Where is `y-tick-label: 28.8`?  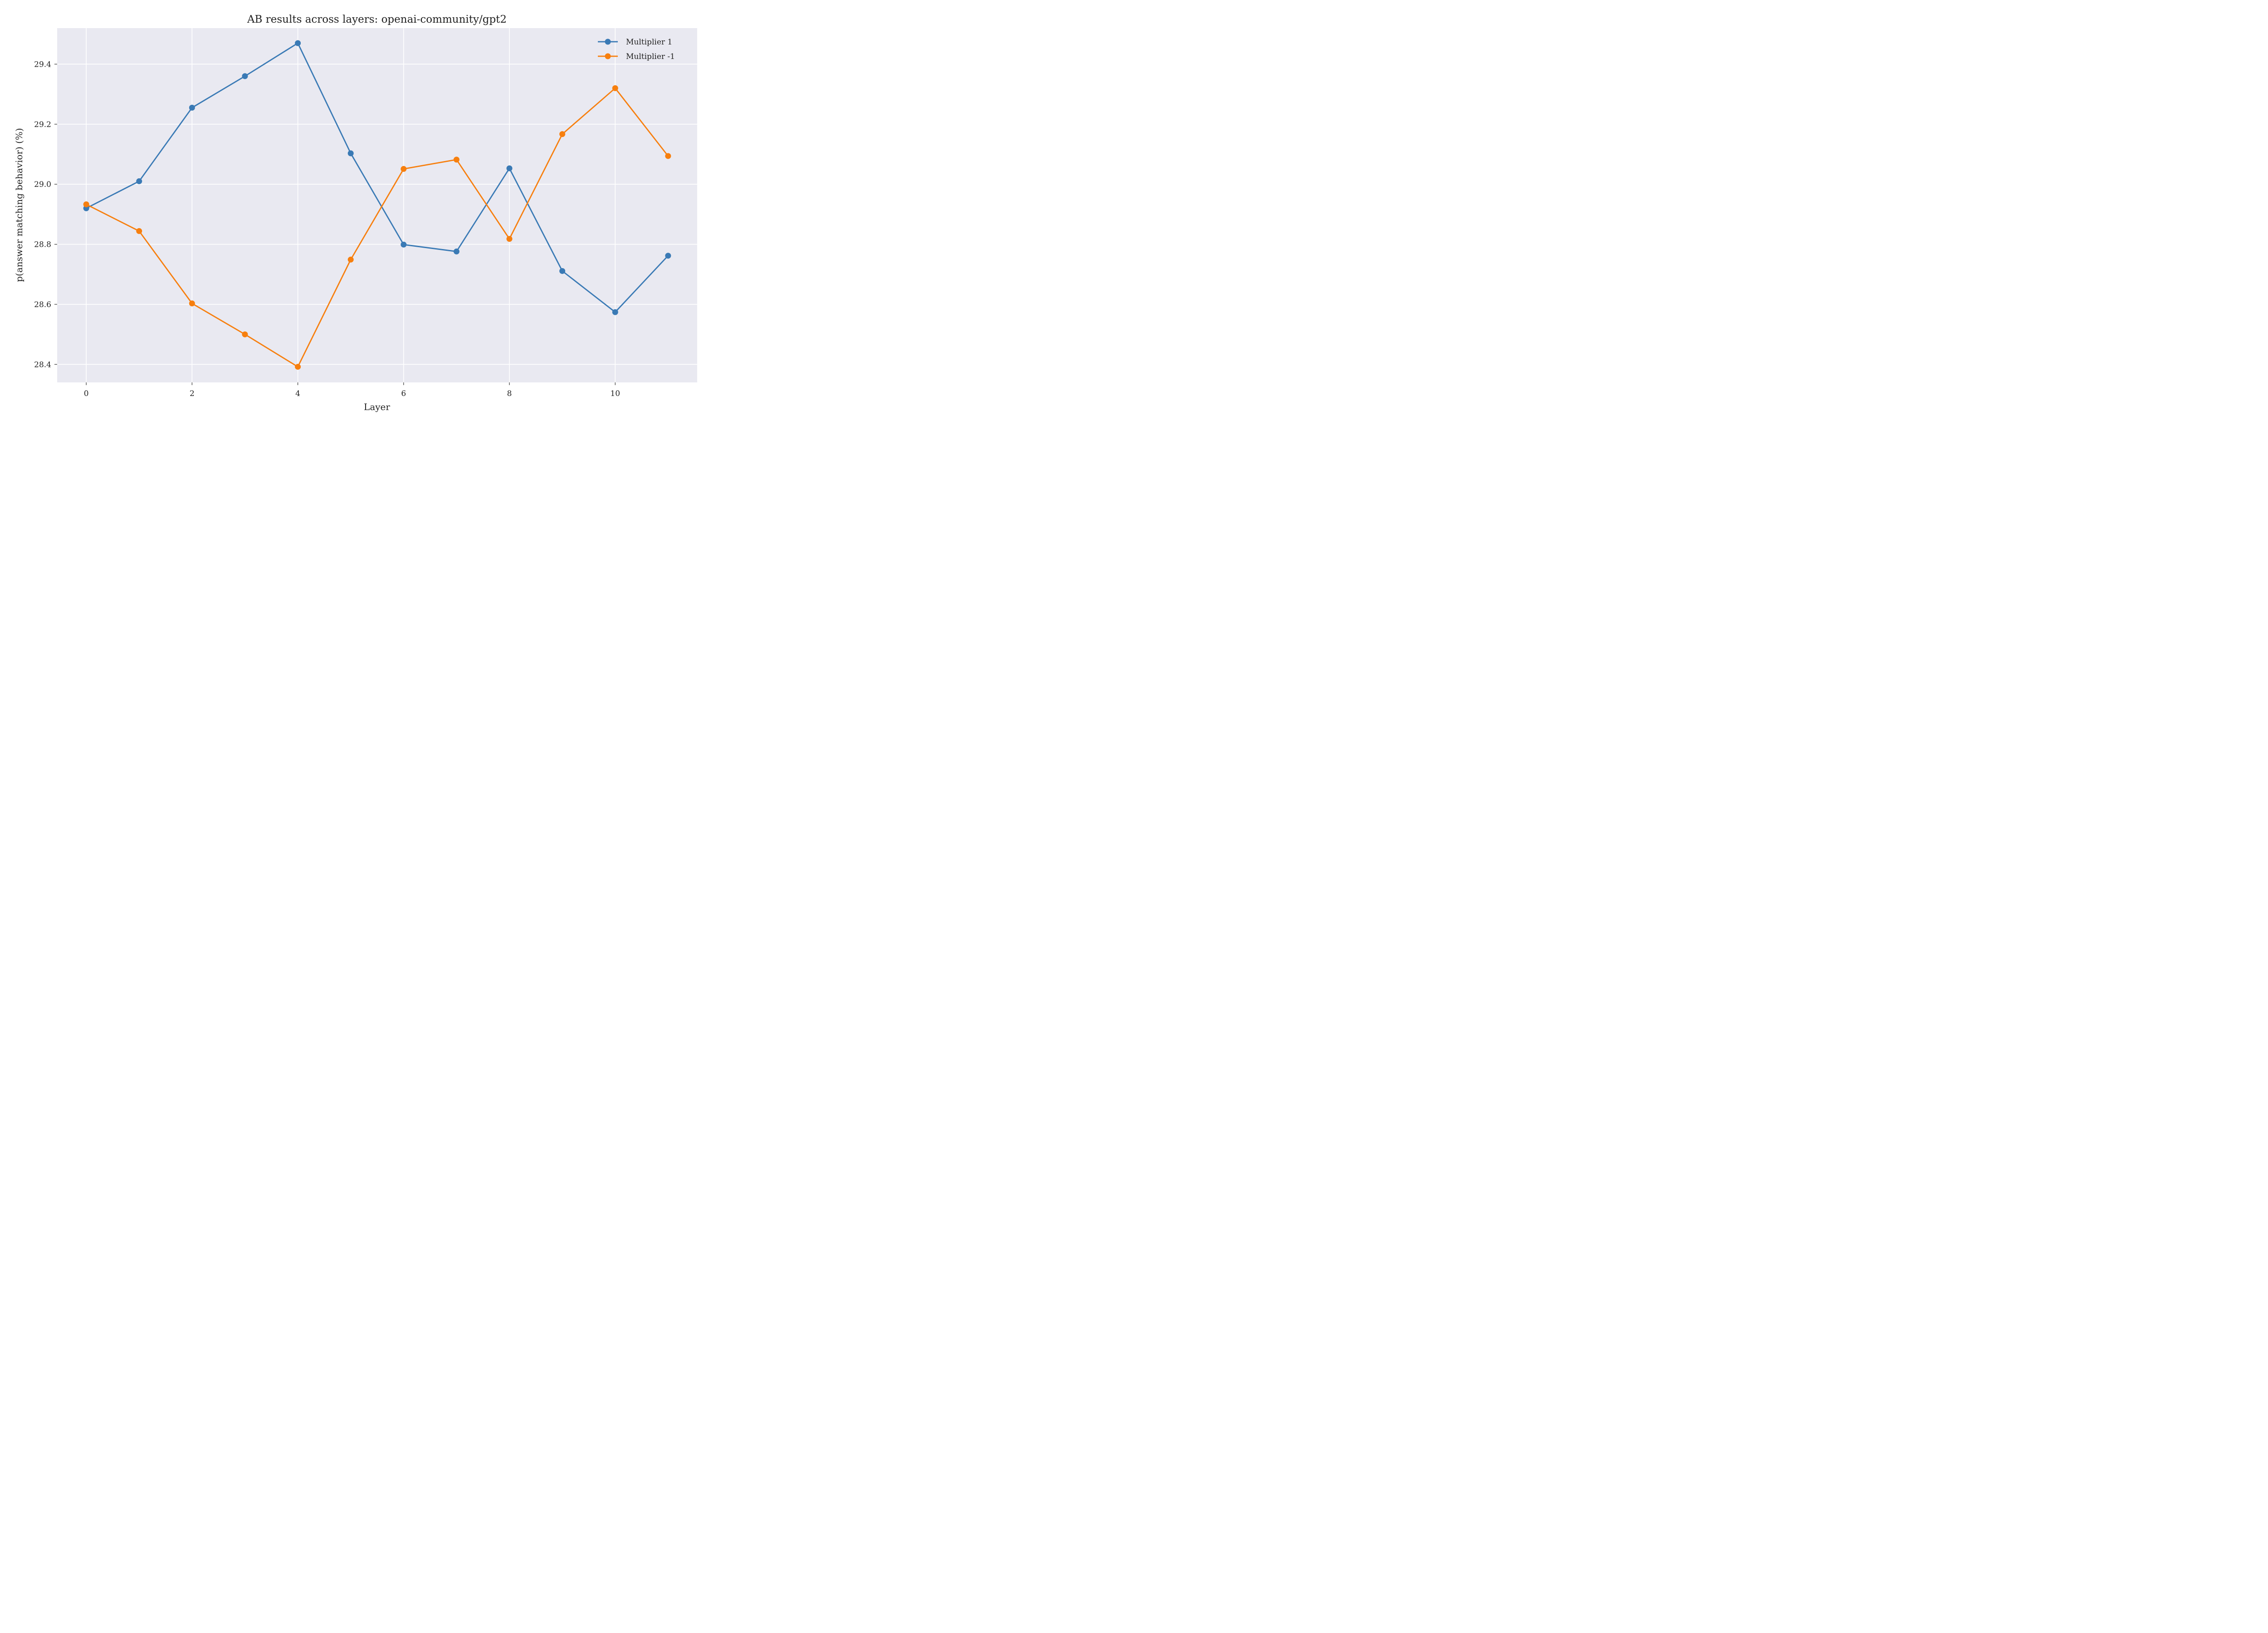 y-tick-label: 28.8 is located at coordinates (43, 244).